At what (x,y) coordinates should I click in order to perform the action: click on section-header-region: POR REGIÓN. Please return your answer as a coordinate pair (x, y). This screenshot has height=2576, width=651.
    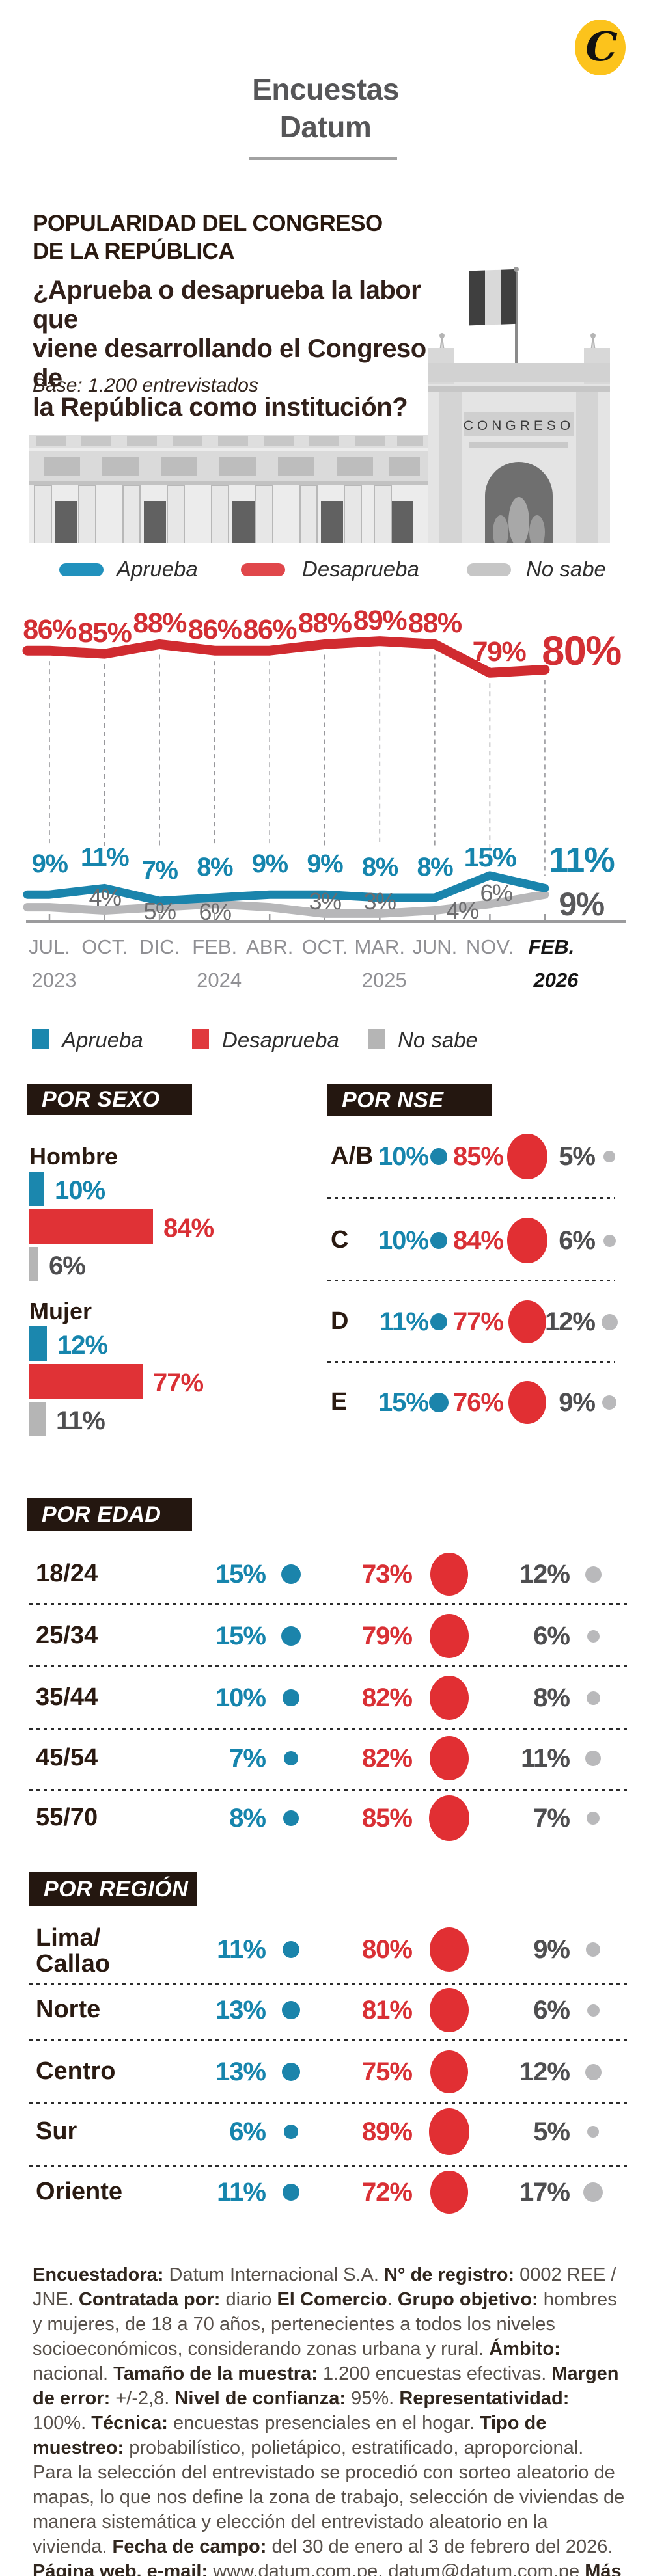
    Looking at the image, I should click on (113, 1889).